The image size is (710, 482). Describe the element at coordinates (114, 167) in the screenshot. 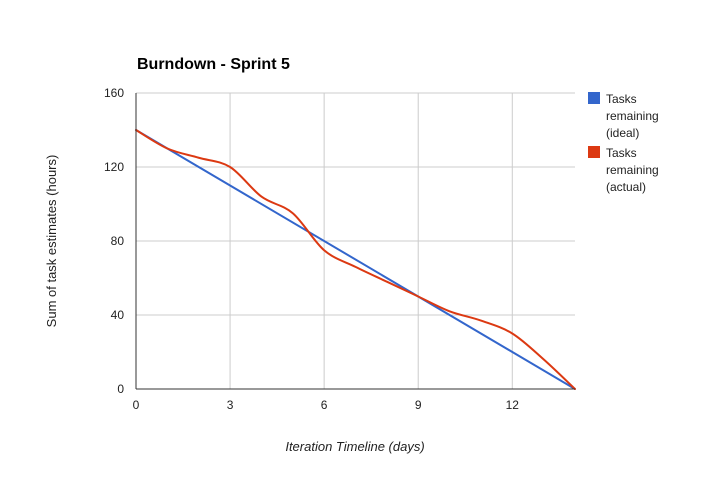

I see `y-tick-label: 120` at that location.